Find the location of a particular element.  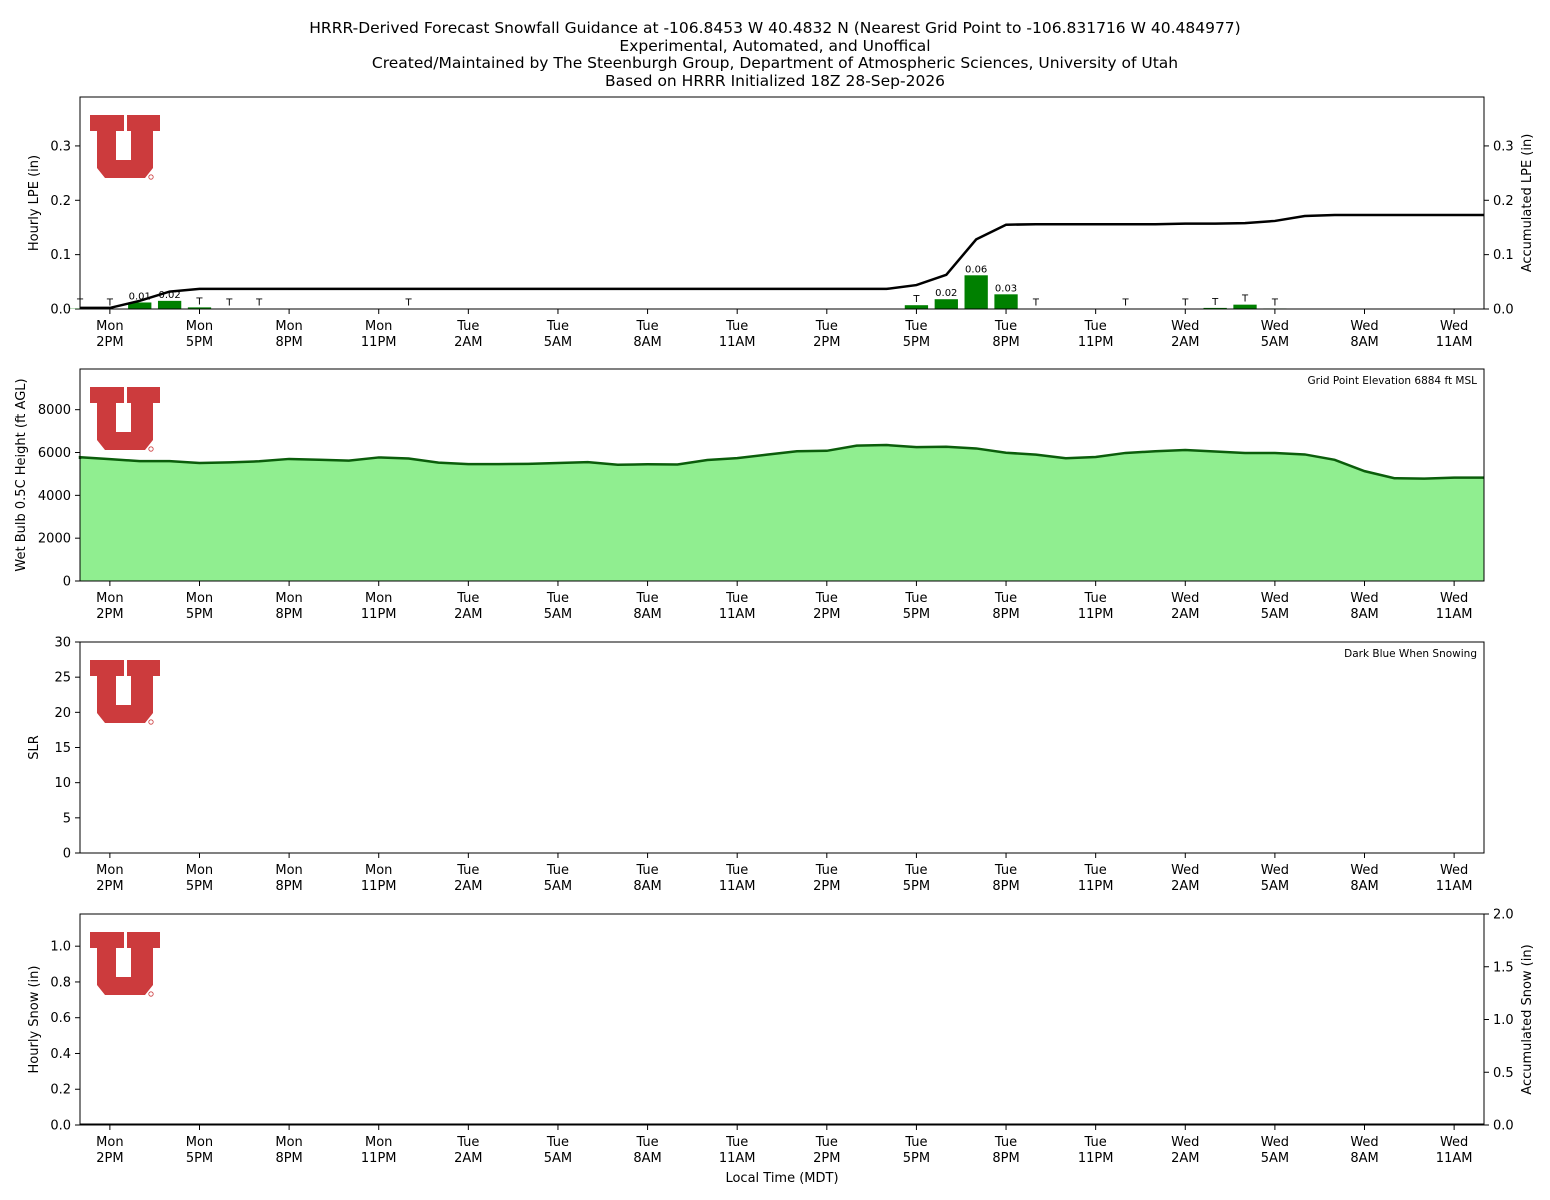

y-right-tick-label: 2.0 is located at coordinates (1503, 915).